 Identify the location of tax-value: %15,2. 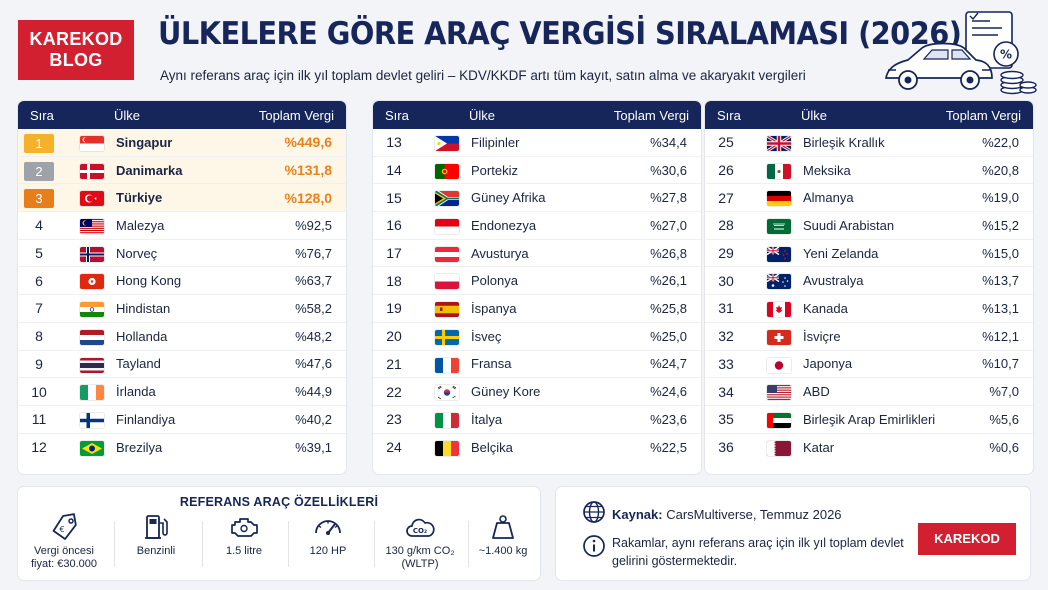
(1000, 225).